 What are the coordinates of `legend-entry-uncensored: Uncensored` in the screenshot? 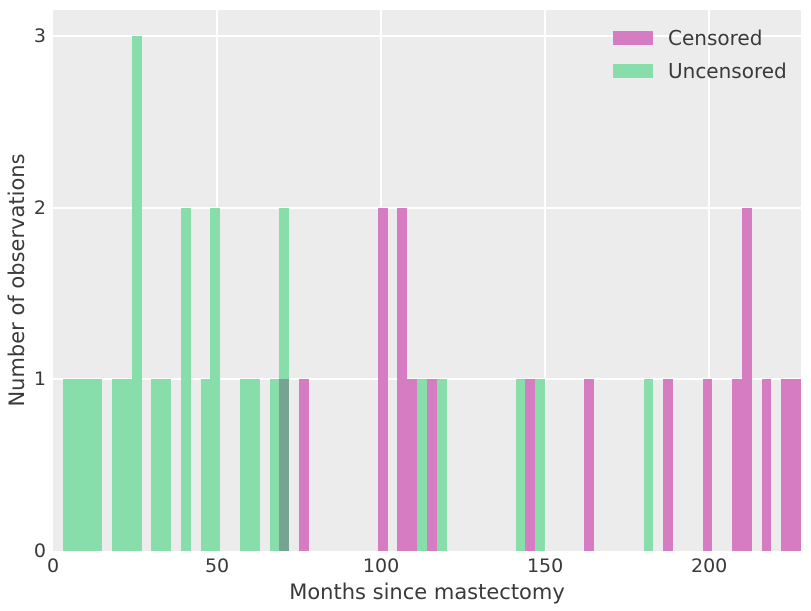 It's located at (700, 71).